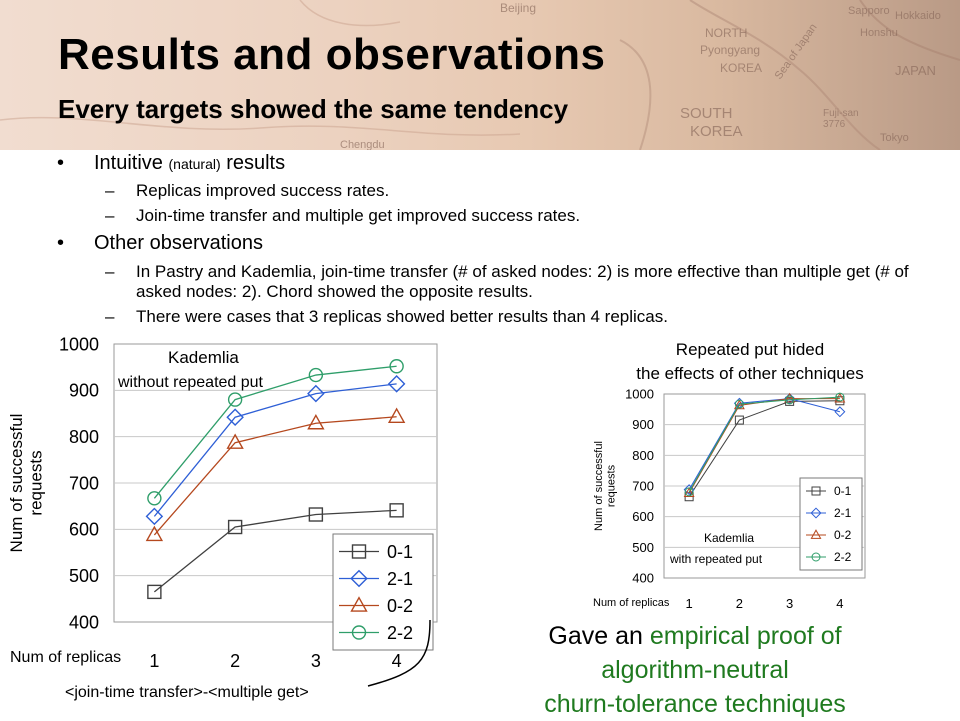 The height and width of the screenshot is (721, 960). What do you see at coordinates (235, 661) in the screenshot?
I see `x-tick-label: 2` at bounding box center [235, 661].